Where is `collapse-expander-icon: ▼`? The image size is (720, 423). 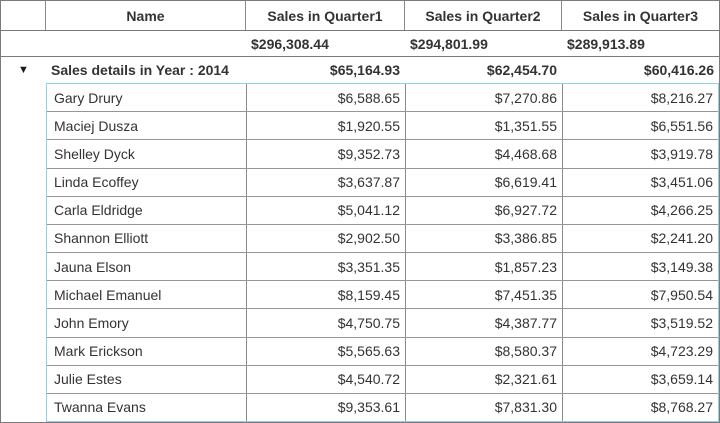
collapse-expander-icon: ▼ is located at coordinates (23, 69).